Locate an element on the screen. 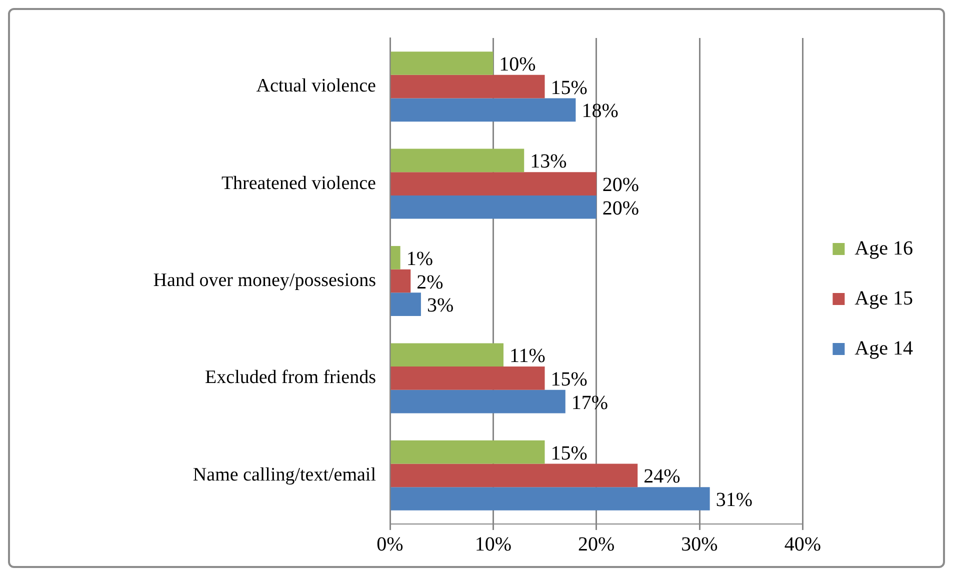 The image size is (957, 579). data-label: 31% is located at coordinates (734, 499).